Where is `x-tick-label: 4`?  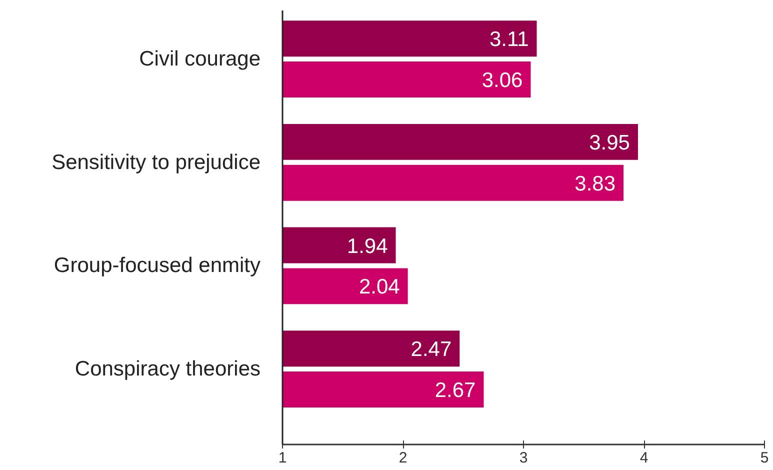 x-tick-label: 4 is located at coordinates (644, 458).